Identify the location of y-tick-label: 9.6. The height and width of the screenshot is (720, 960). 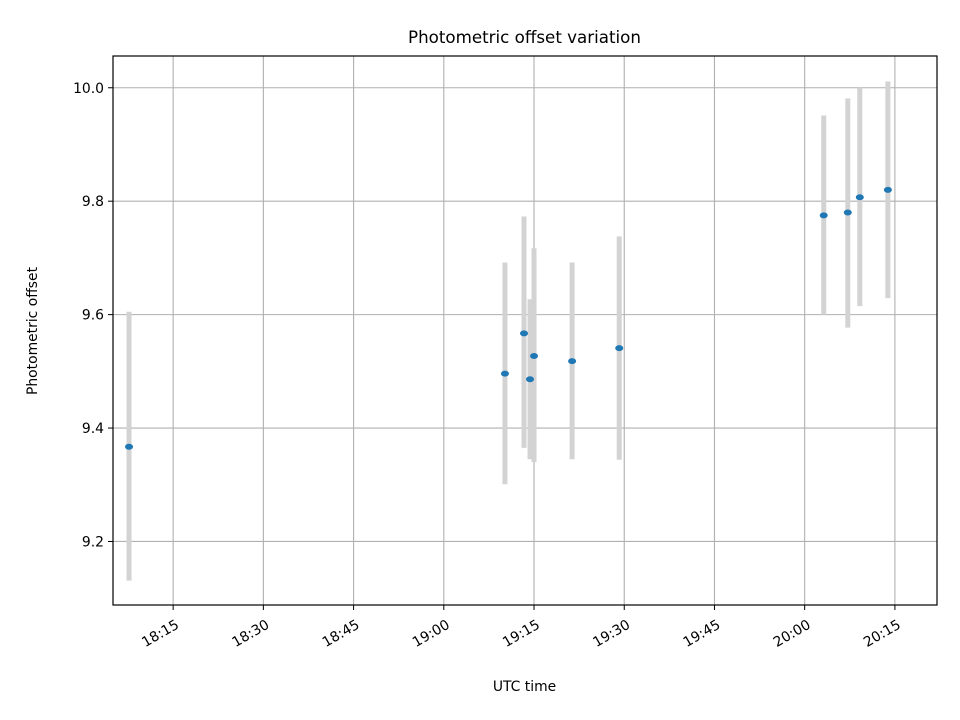
(93, 316).